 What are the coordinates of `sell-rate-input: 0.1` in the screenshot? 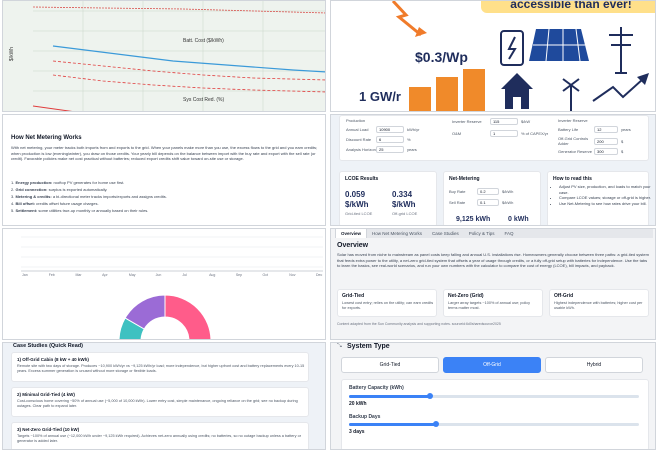 It's located at (488, 202).